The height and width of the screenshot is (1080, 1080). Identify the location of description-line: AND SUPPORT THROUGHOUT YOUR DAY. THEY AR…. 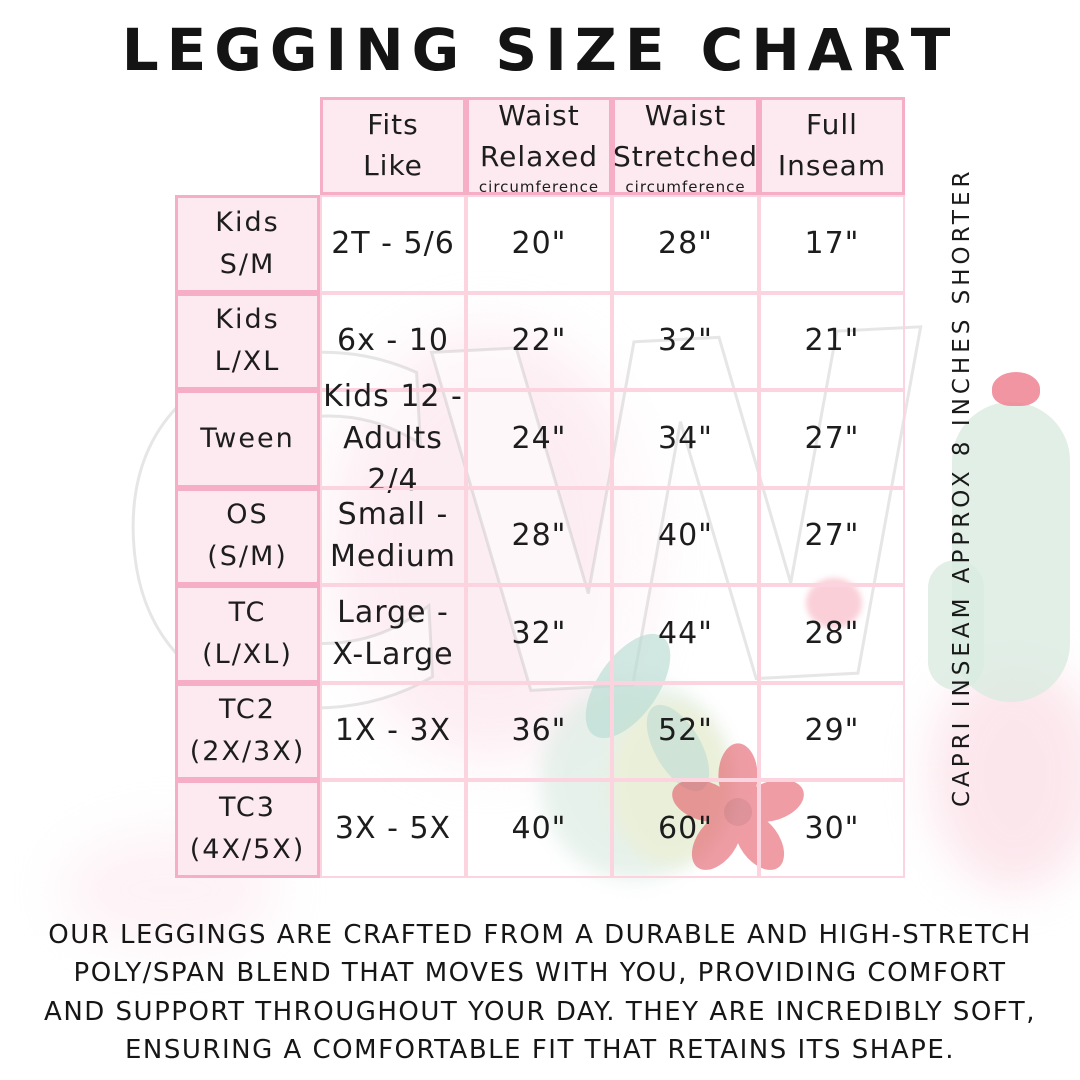
(540, 1011).